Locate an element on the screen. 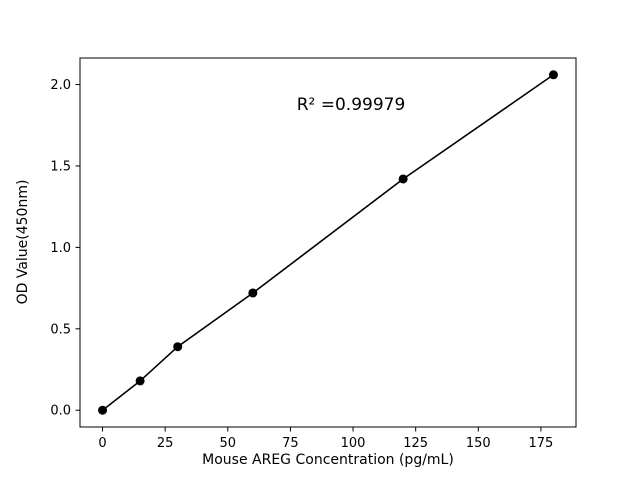 The width and height of the screenshot is (640, 480). x-tick-label: 75 is located at coordinates (290, 443).